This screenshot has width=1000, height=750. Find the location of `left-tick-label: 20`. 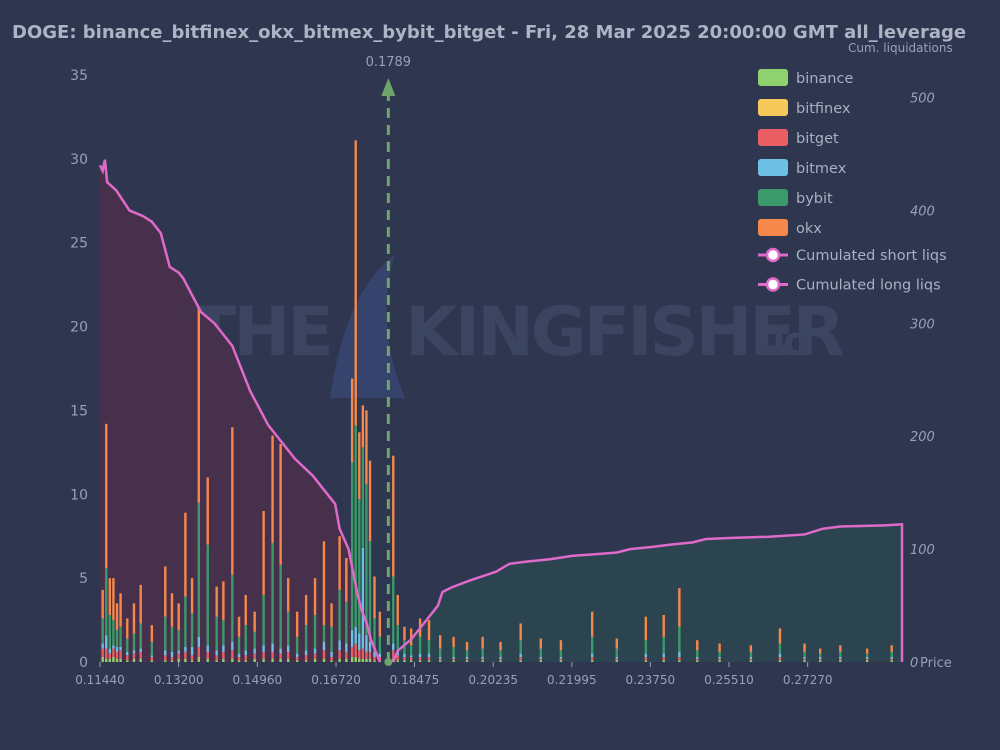

left-tick-label: 20 is located at coordinates (79, 328).